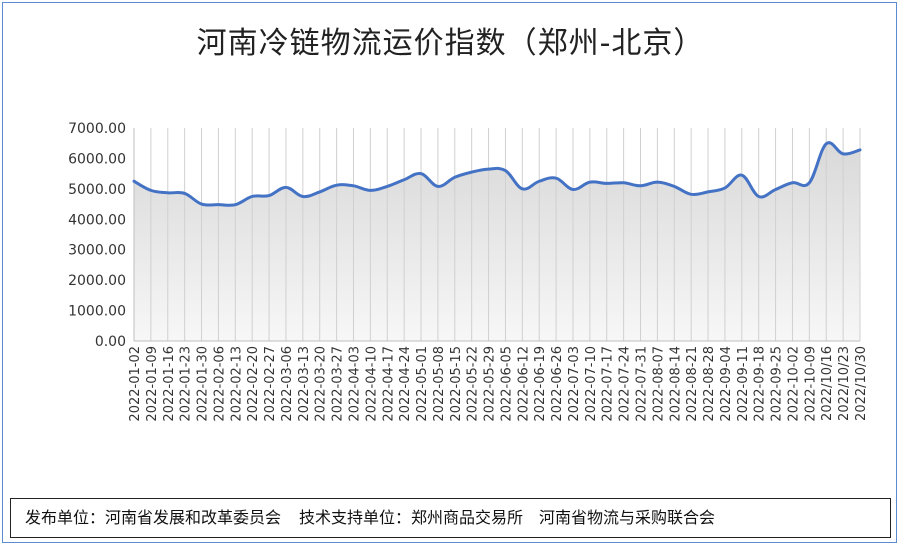 Image resolution: width=901 pixels, height=547 pixels. What do you see at coordinates (203, 384) in the screenshot?
I see `x-tick-label: 2022-01-30` at bounding box center [203, 384].